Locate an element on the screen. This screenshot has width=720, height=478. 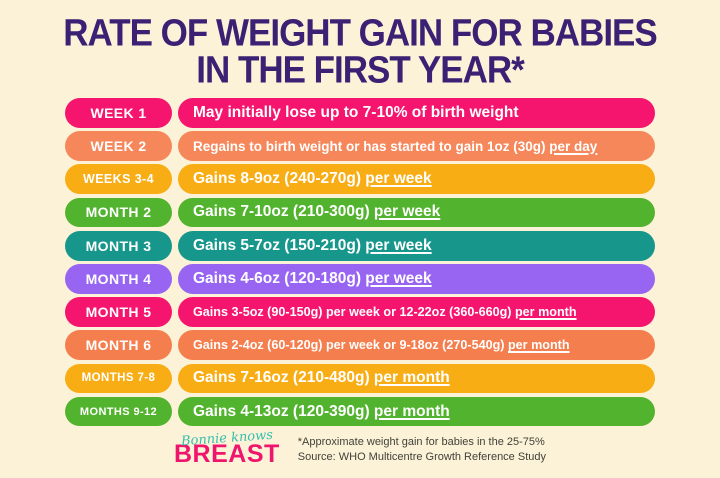
row-description: Gains 7-10oz (210-300g) per week is located at coordinates (316, 212).